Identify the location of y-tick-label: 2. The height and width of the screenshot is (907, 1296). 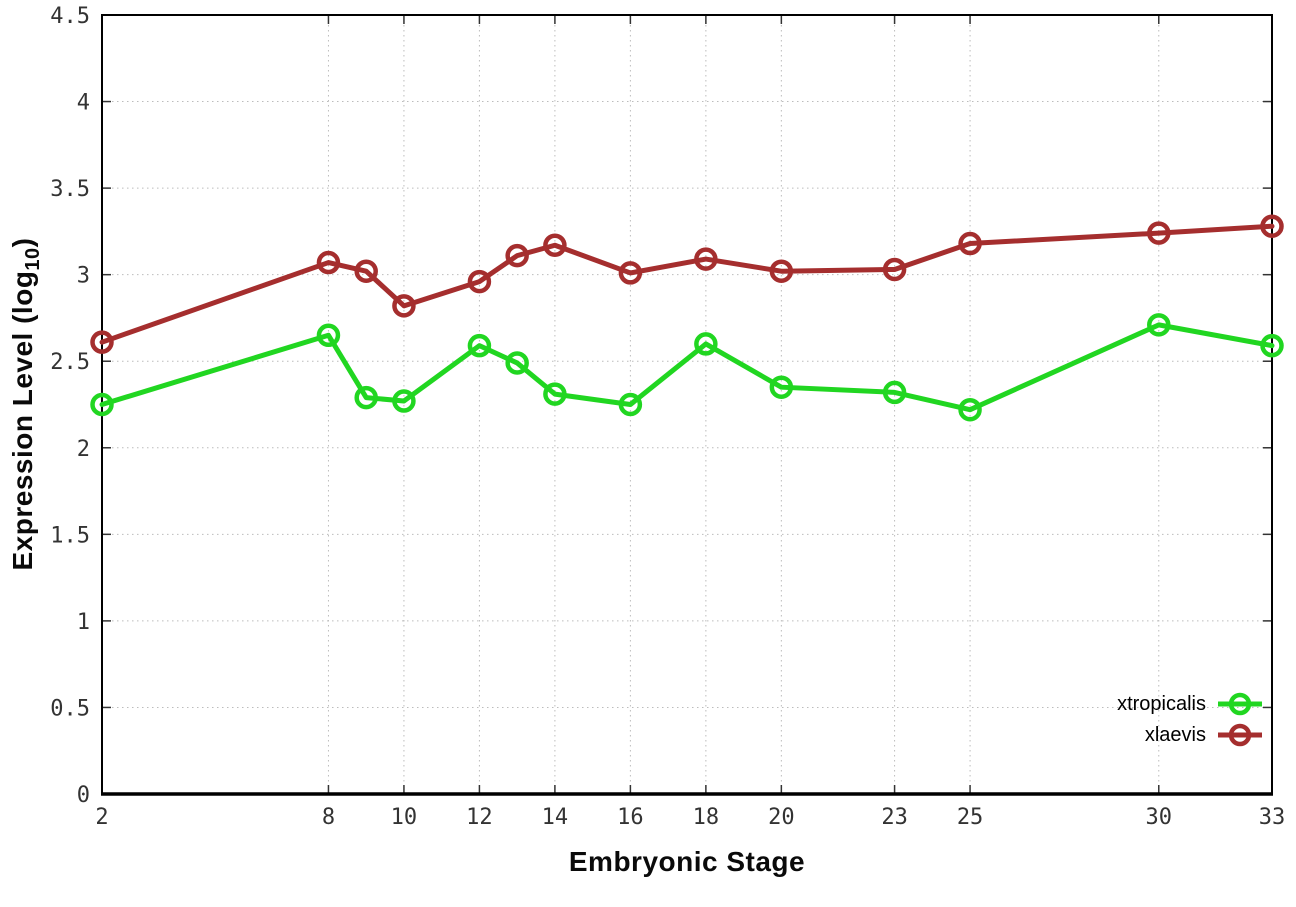
(83, 449).